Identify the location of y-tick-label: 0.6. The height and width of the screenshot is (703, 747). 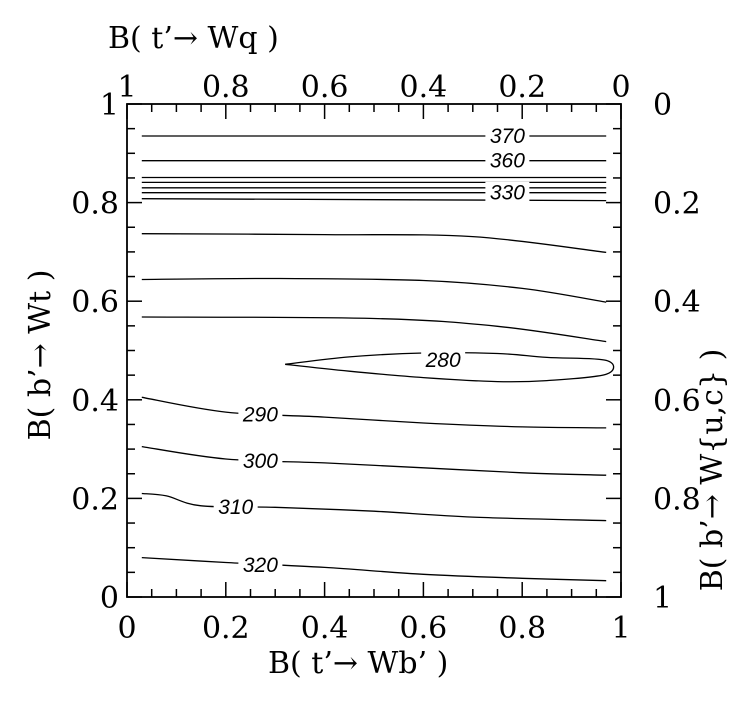
(95, 302).